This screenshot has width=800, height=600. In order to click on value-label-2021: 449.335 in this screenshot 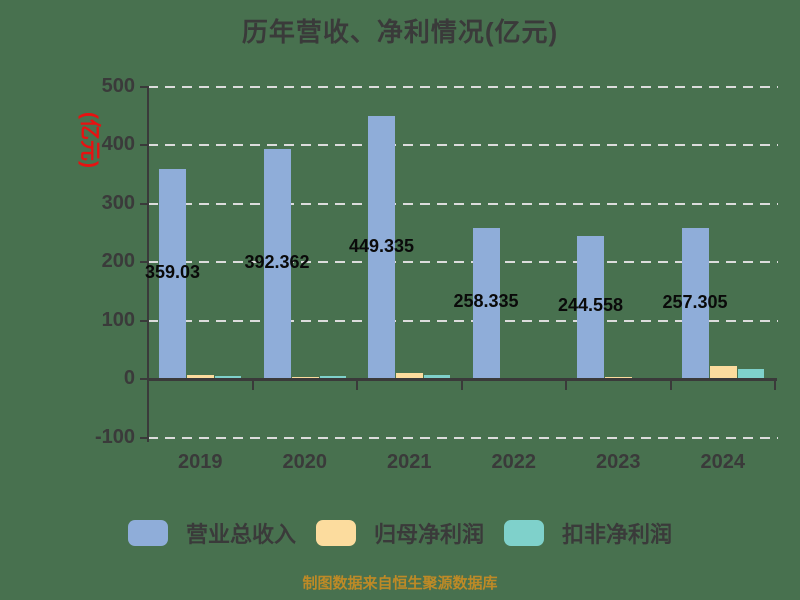, I will do `click(381, 245)`.